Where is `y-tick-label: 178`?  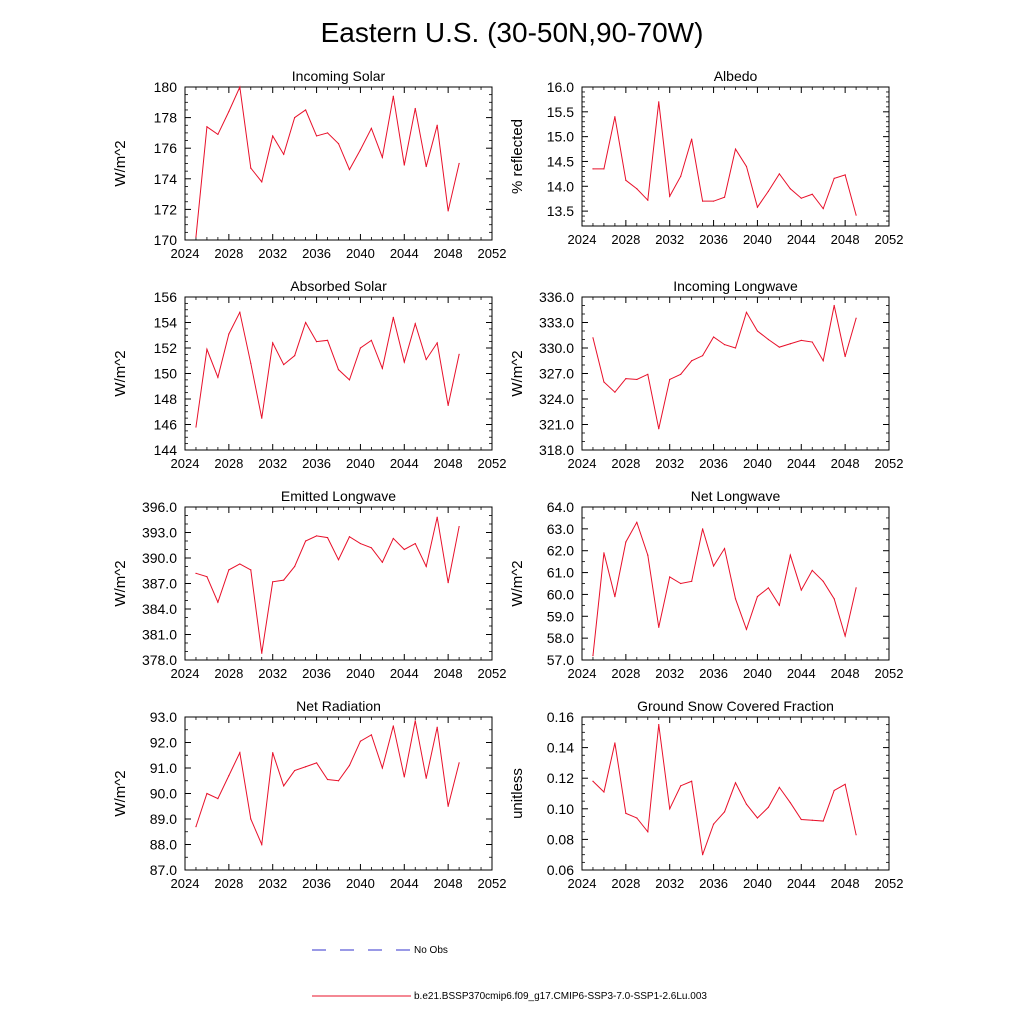 y-tick-label: 178 is located at coordinates (166, 118).